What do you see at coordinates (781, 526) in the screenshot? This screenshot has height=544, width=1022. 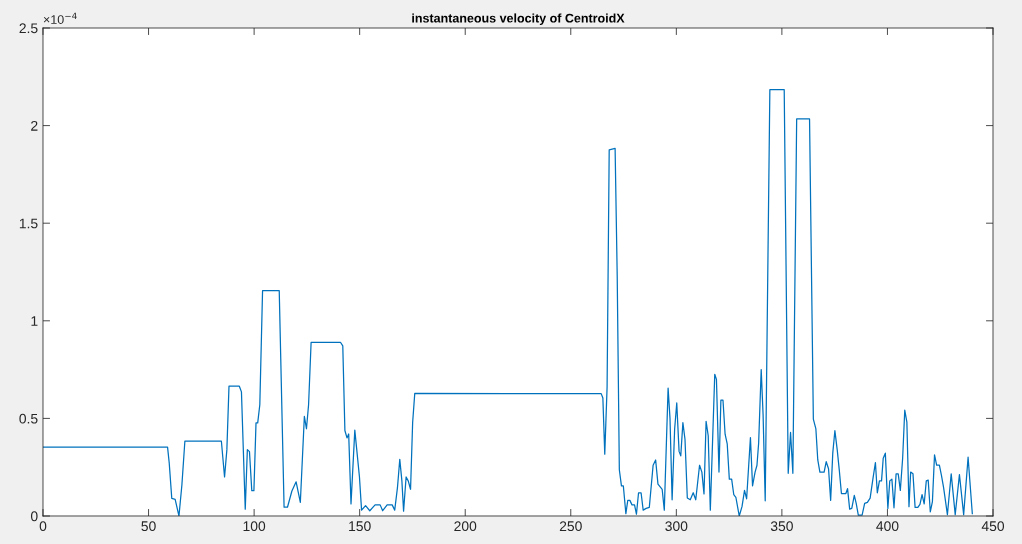 I see `x-tick-label: 350` at bounding box center [781, 526].